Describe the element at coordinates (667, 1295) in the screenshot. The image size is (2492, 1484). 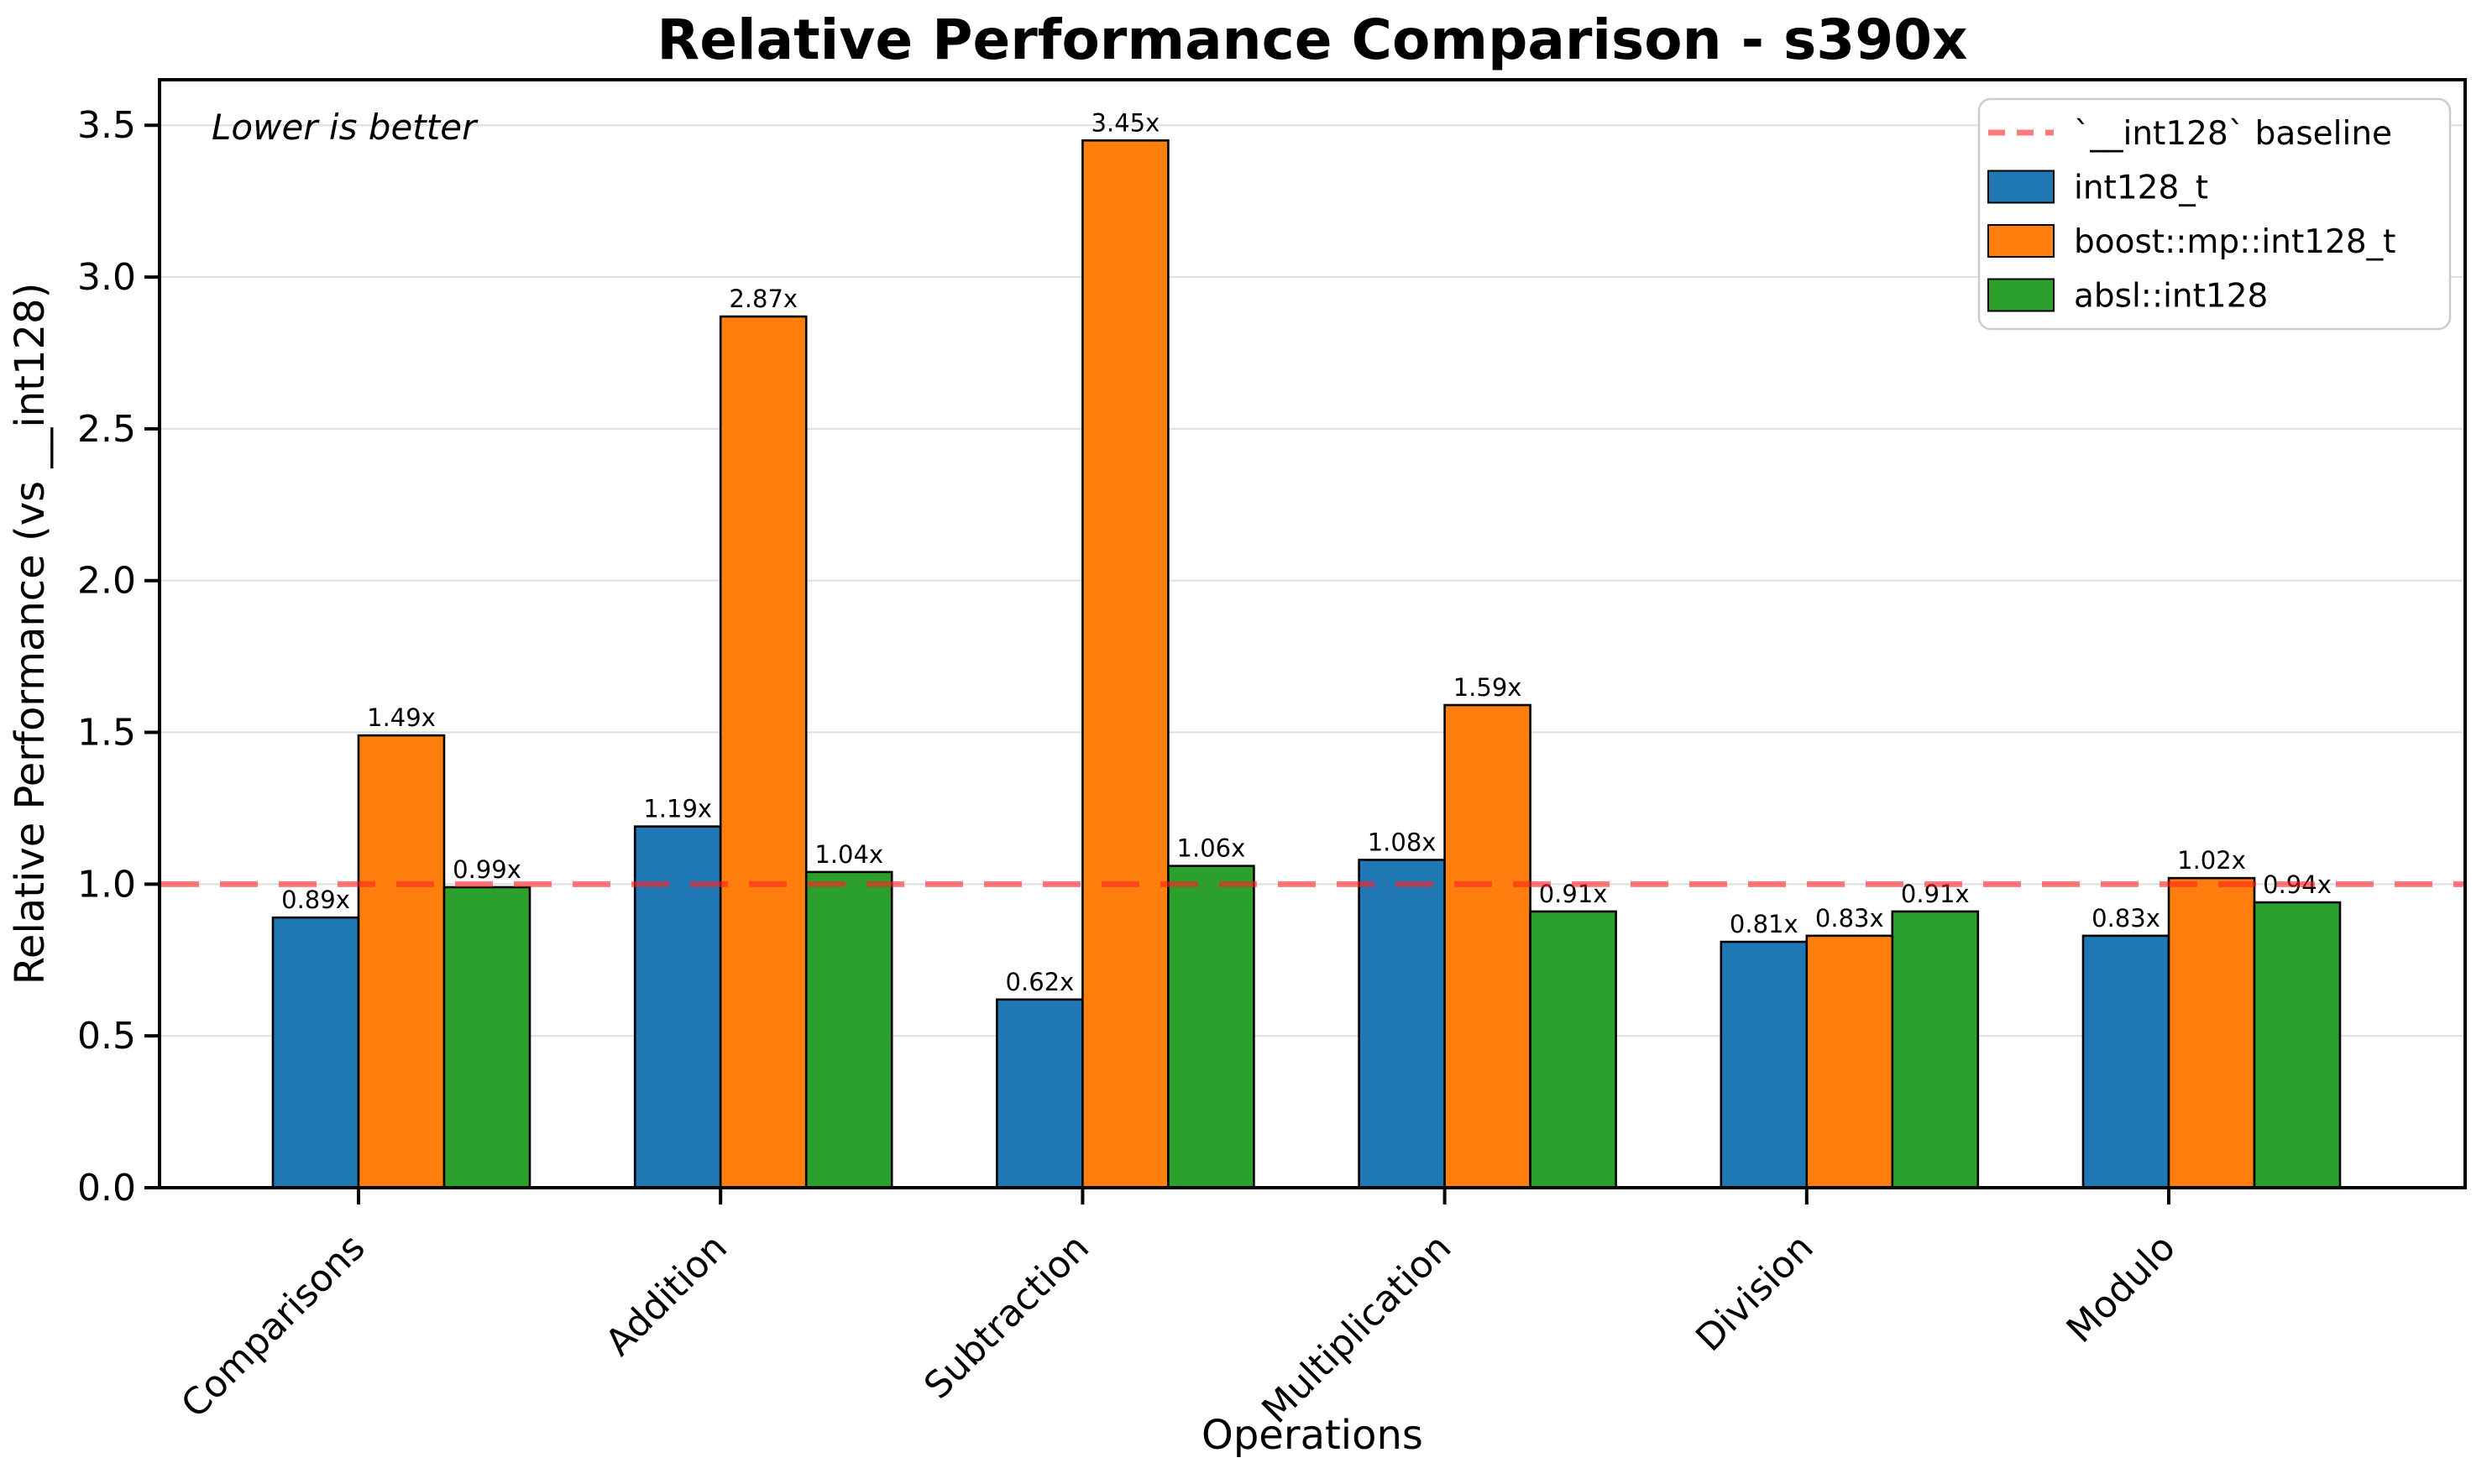
I see `x-tick-label: Addition` at that location.